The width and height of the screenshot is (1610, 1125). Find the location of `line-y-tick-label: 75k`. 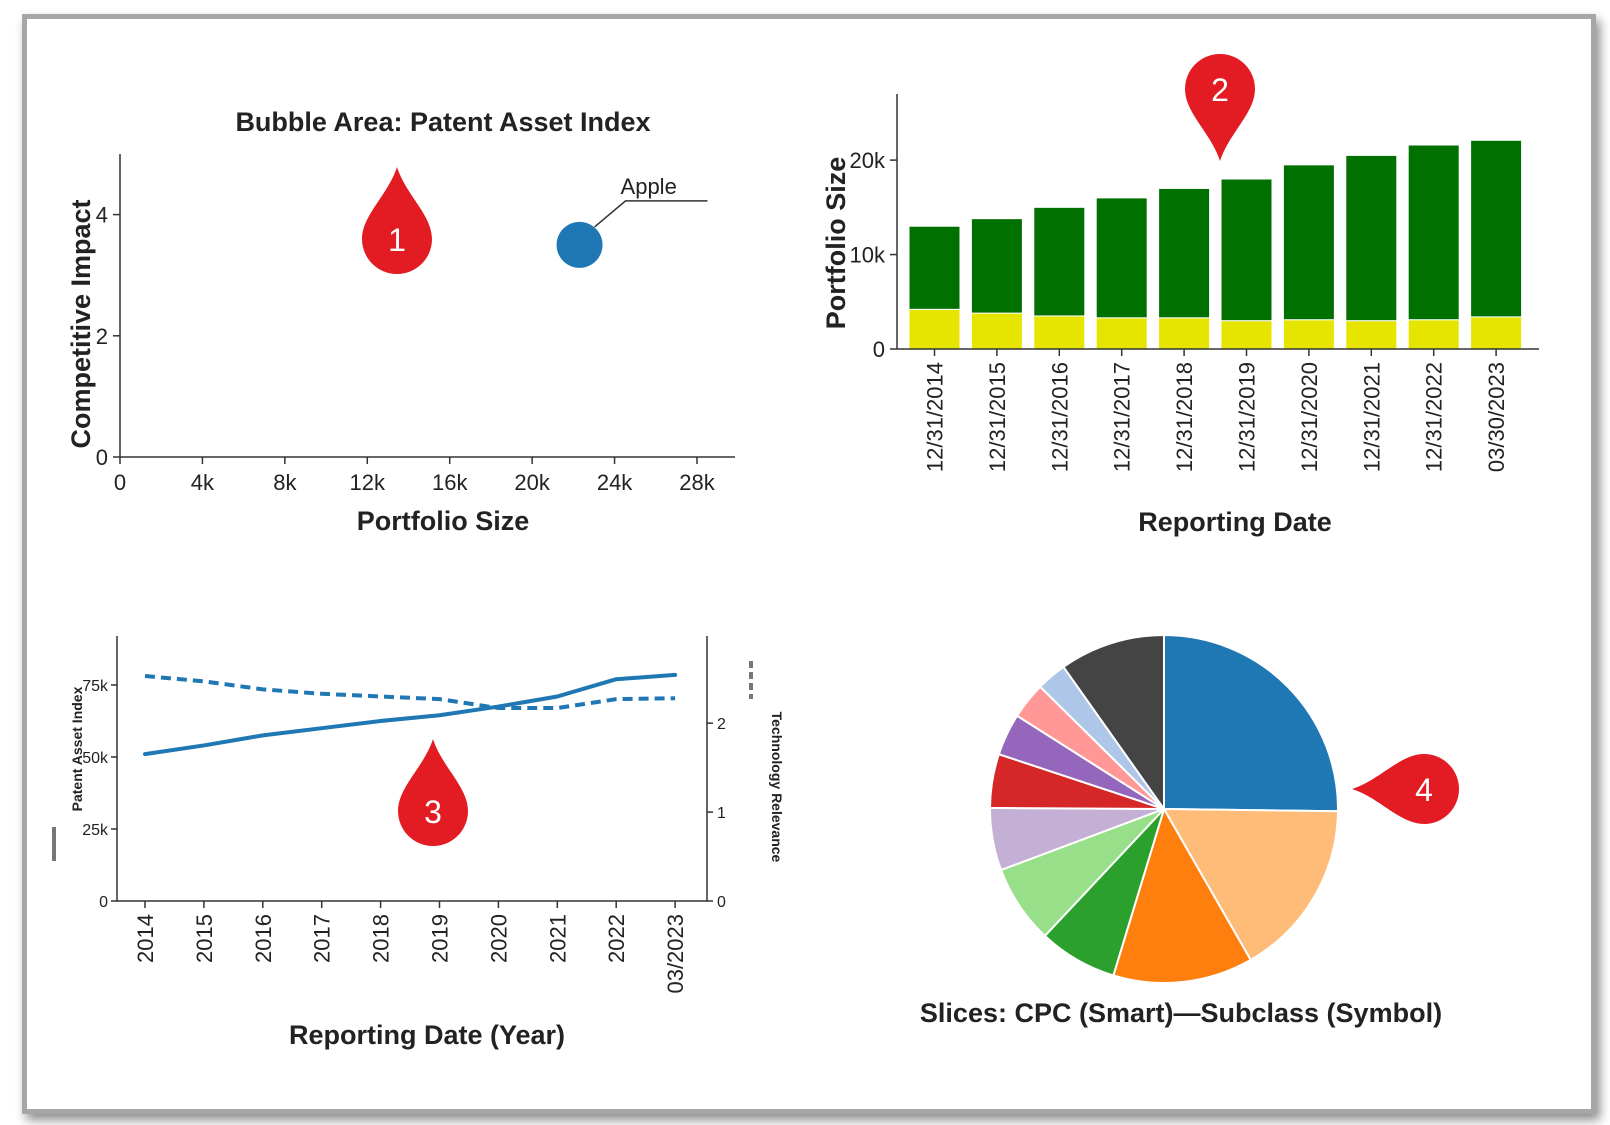

line-y-tick-label: 75k is located at coordinates (95, 686).